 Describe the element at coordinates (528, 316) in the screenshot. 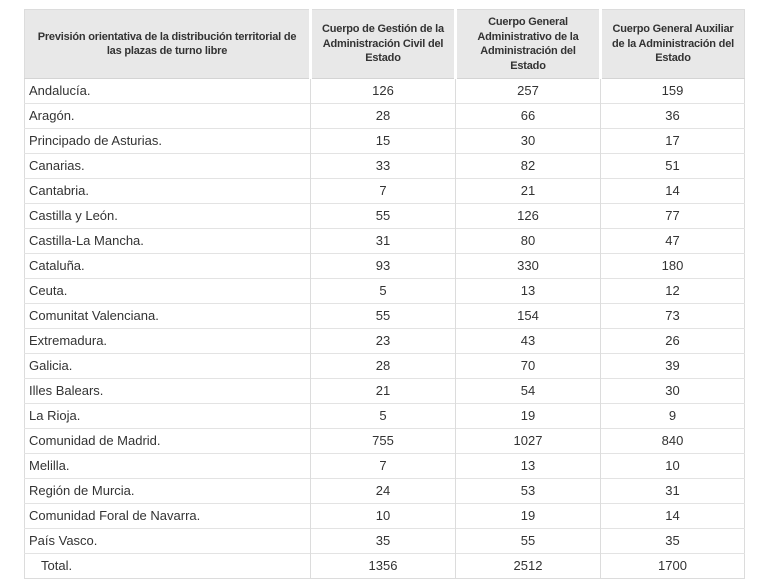

I see `value-cell: 154` at that location.